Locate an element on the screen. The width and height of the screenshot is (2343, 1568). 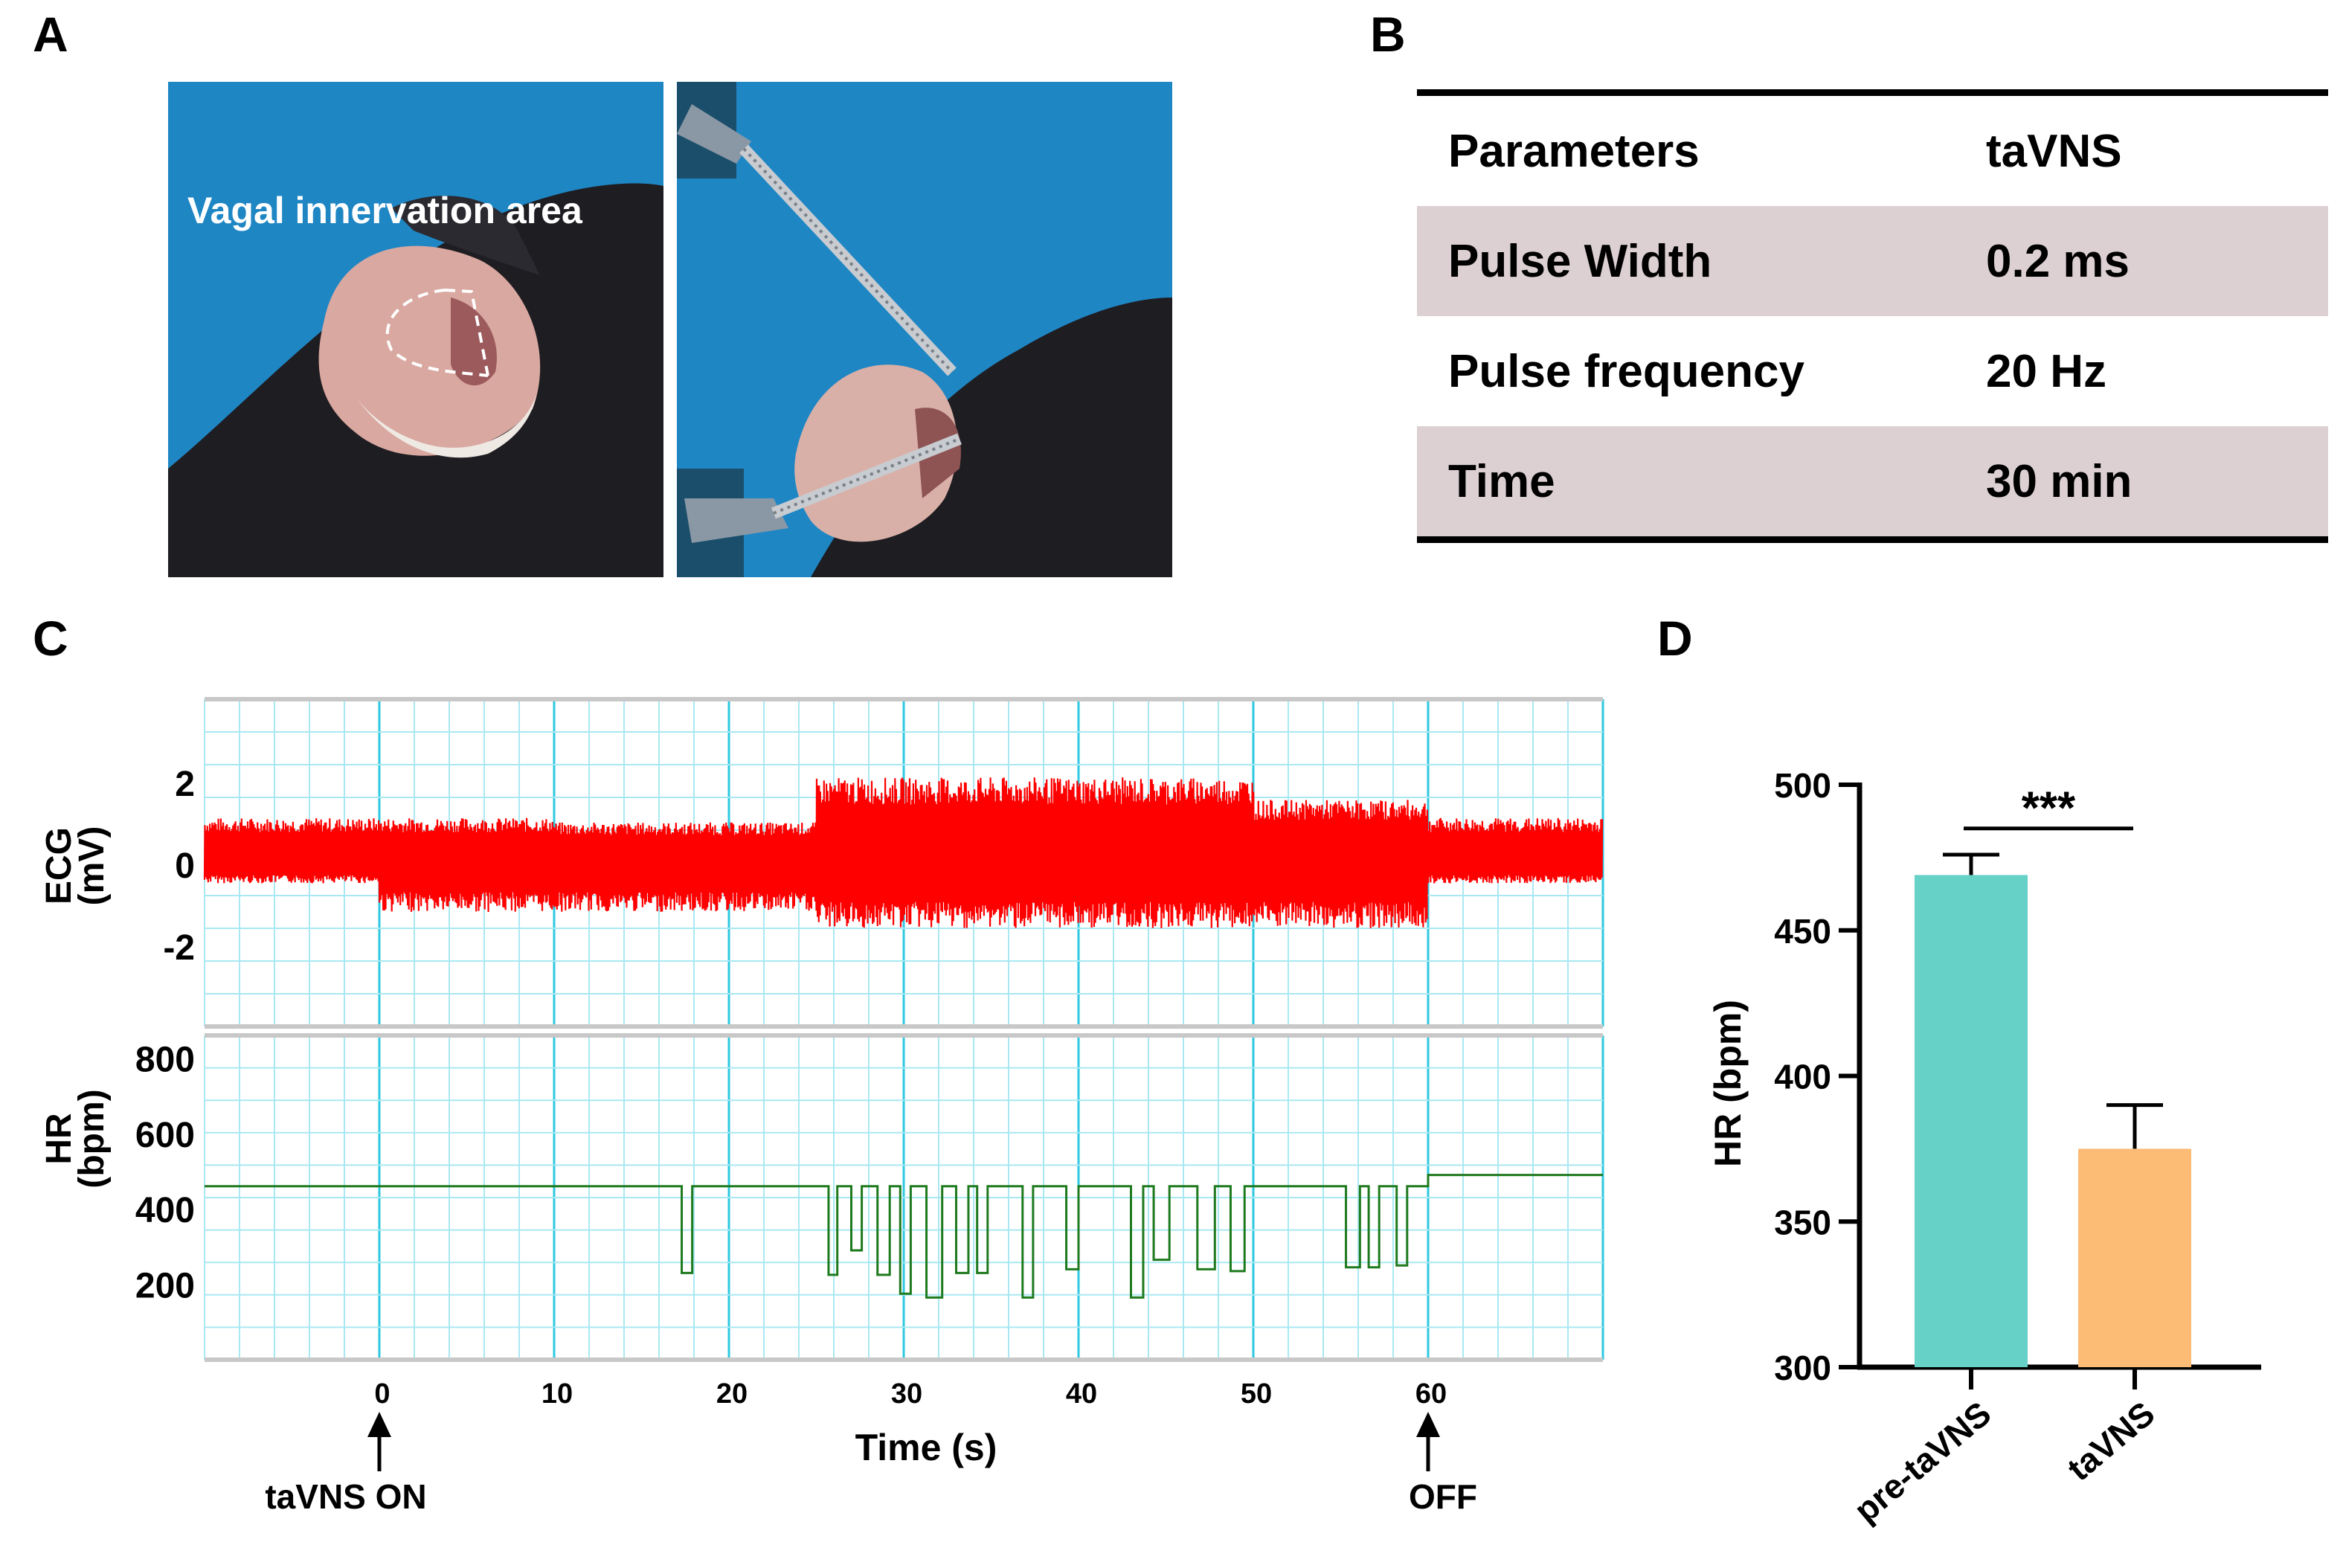
ecg-y-axis-title-line: (mV) is located at coordinates (92, 866).